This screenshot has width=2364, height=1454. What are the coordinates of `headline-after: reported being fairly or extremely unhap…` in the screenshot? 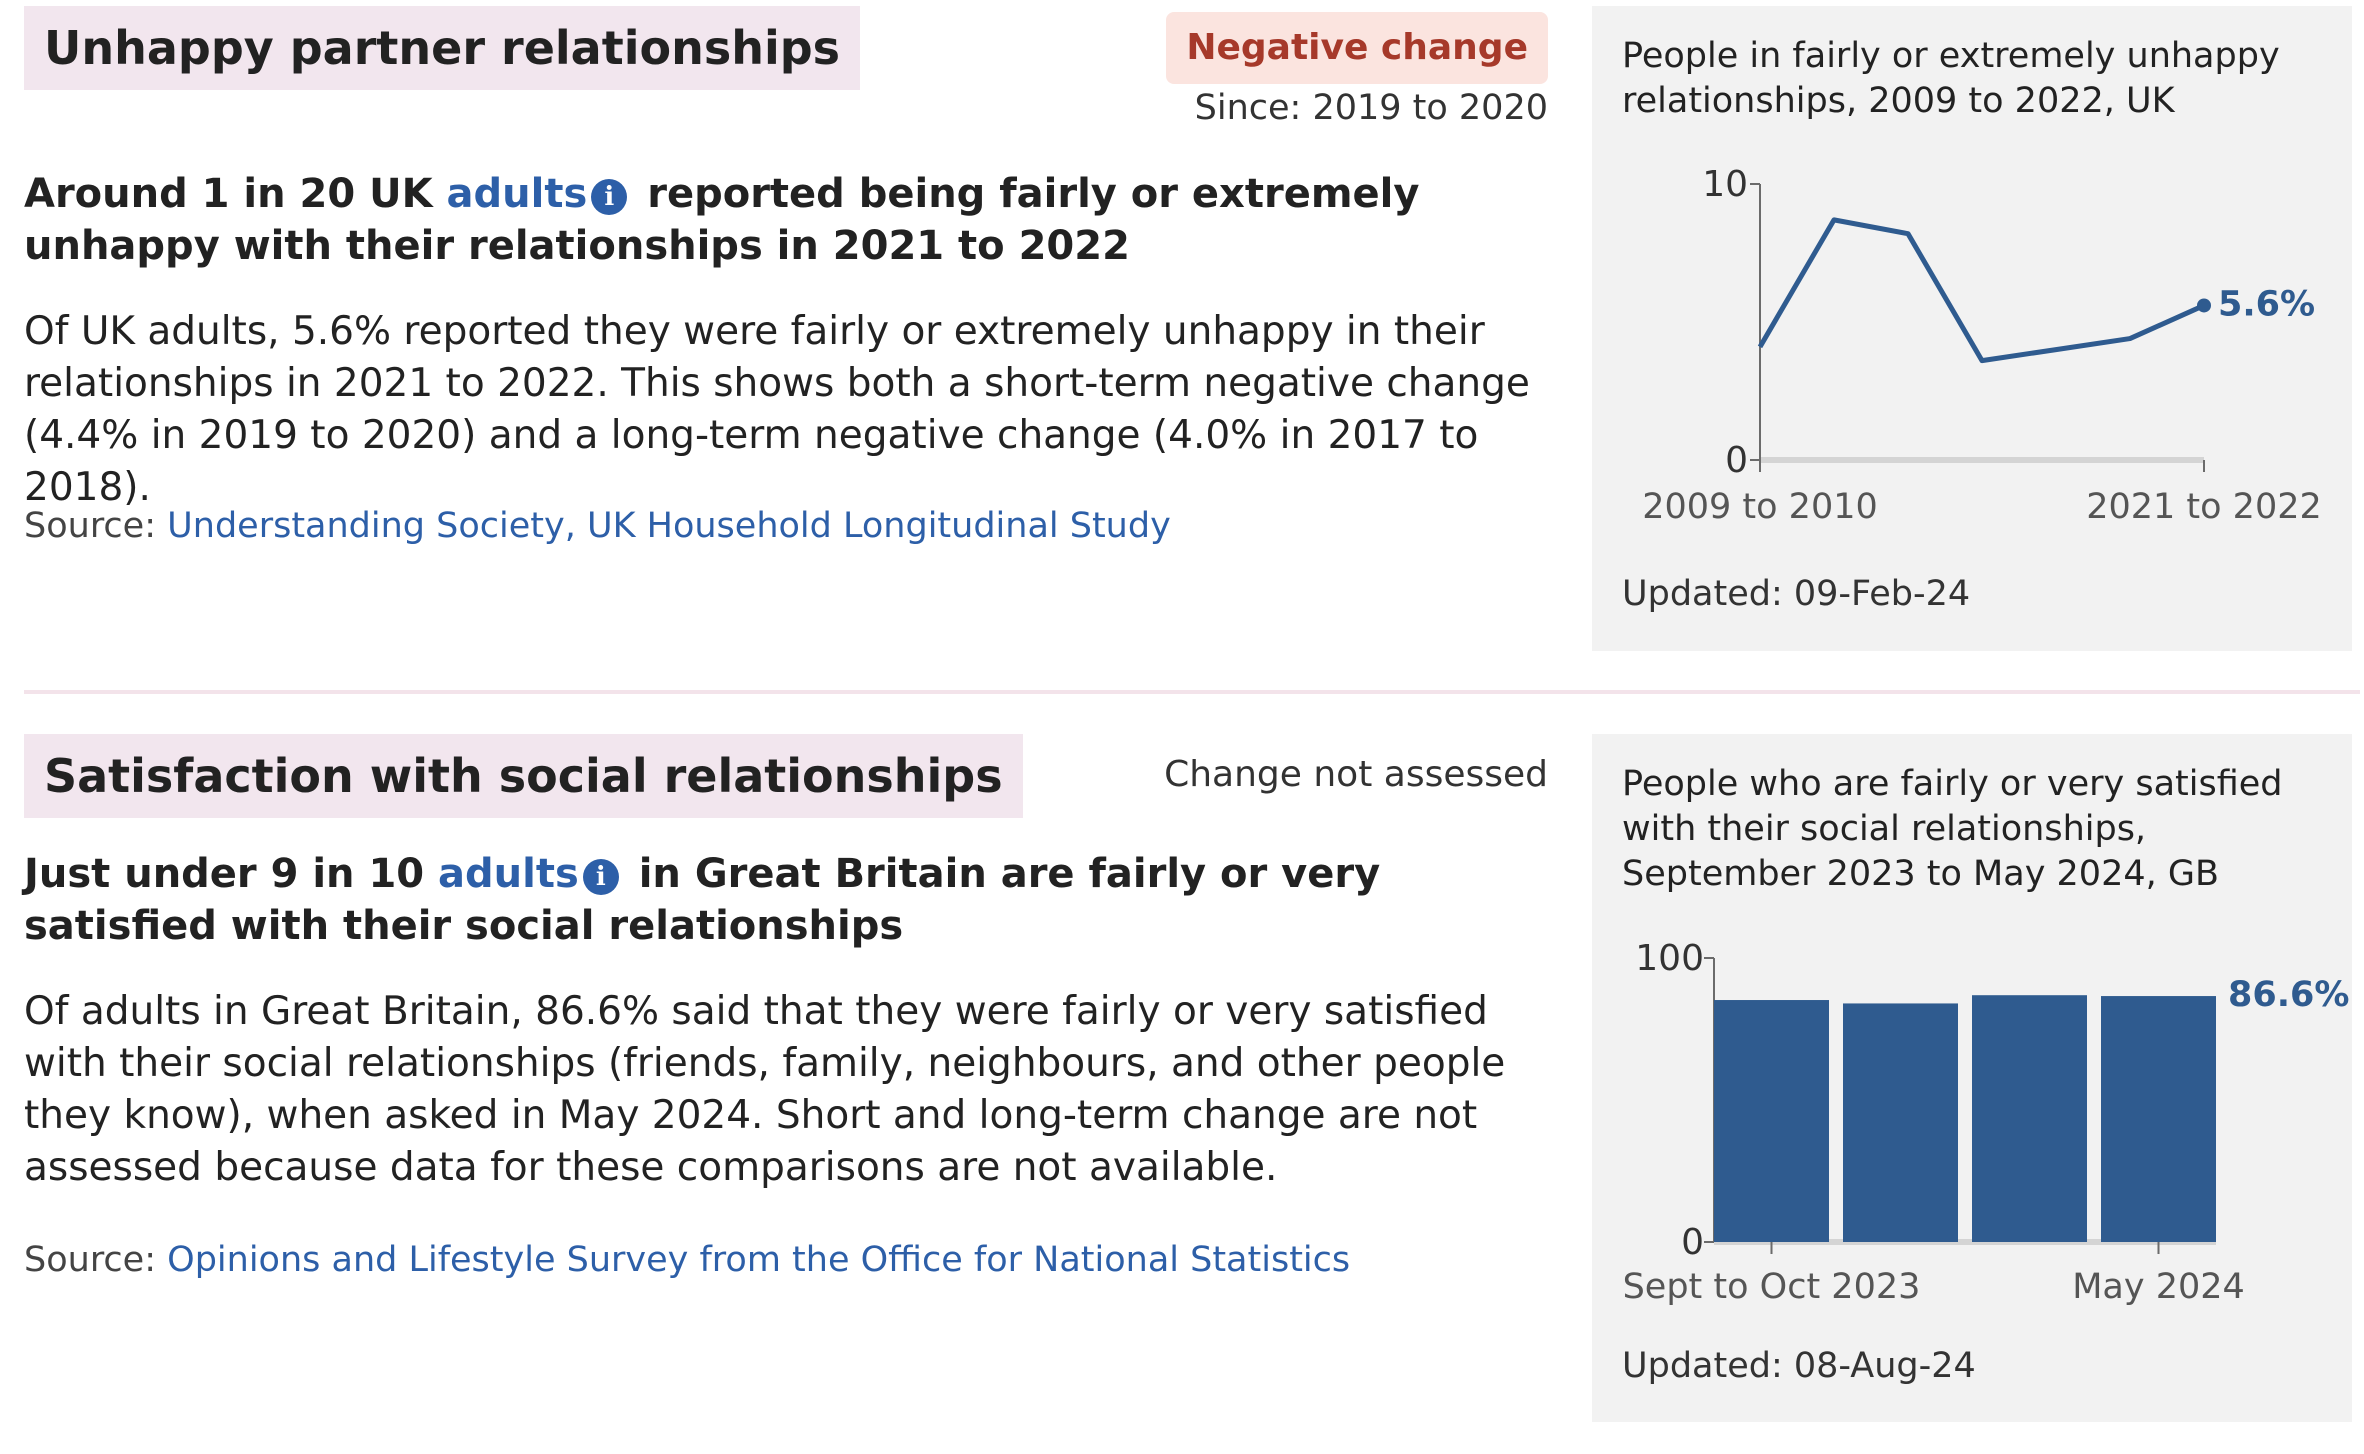 It's located at (722, 220).